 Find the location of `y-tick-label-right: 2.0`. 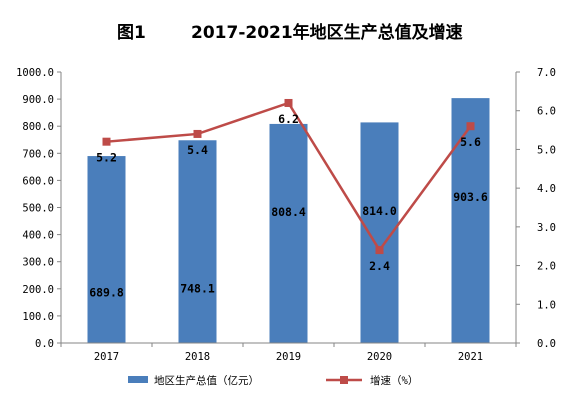

y-tick-label-right: 2.0 is located at coordinates (546, 267).